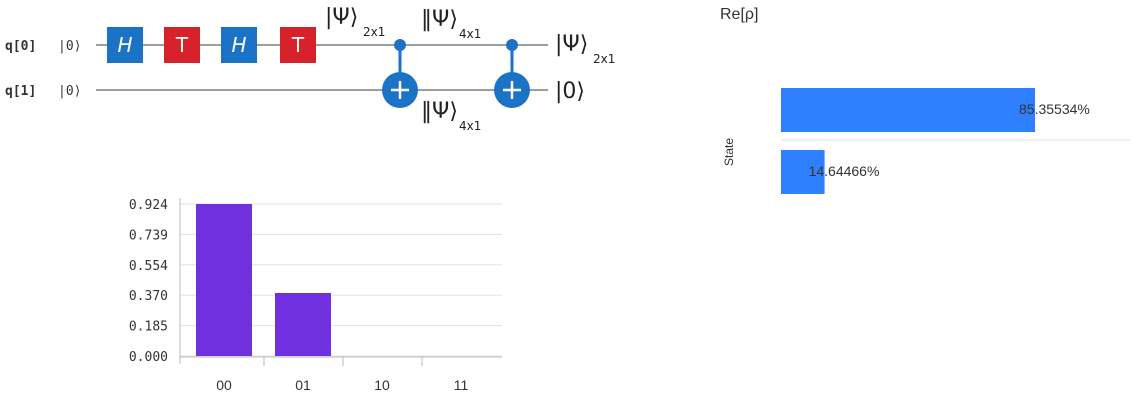 This screenshot has height=401, width=1132. I want to click on y-axis-label: State, so click(729, 152).